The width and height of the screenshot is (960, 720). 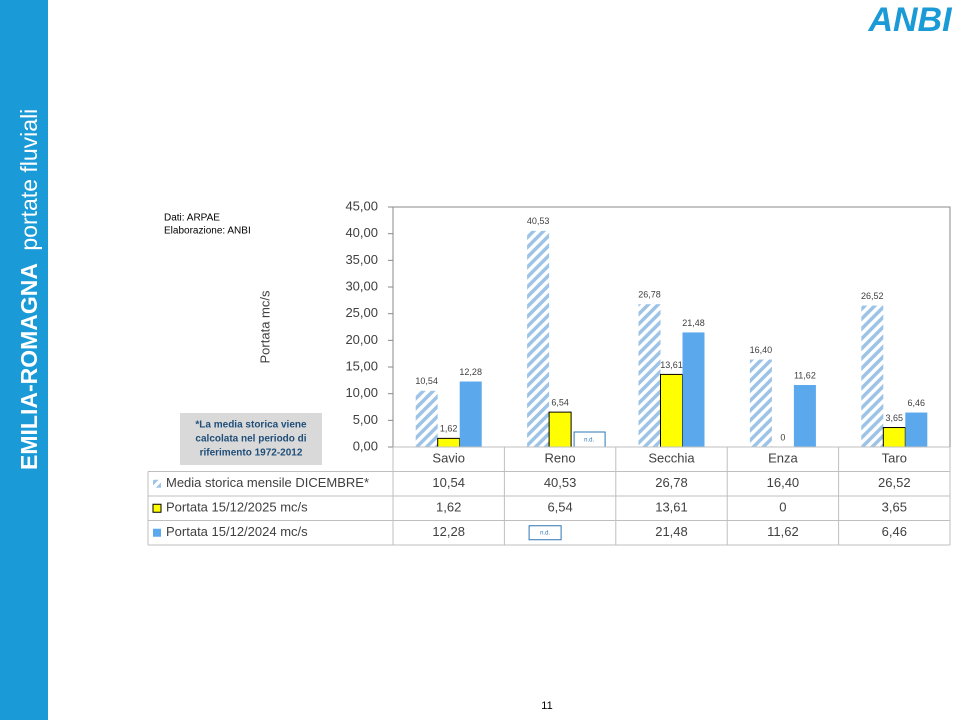 What do you see at coordinates (361, 205) in the screenshot?
I see `y-tick-label: 45,00` at bounding box center [361, 205].